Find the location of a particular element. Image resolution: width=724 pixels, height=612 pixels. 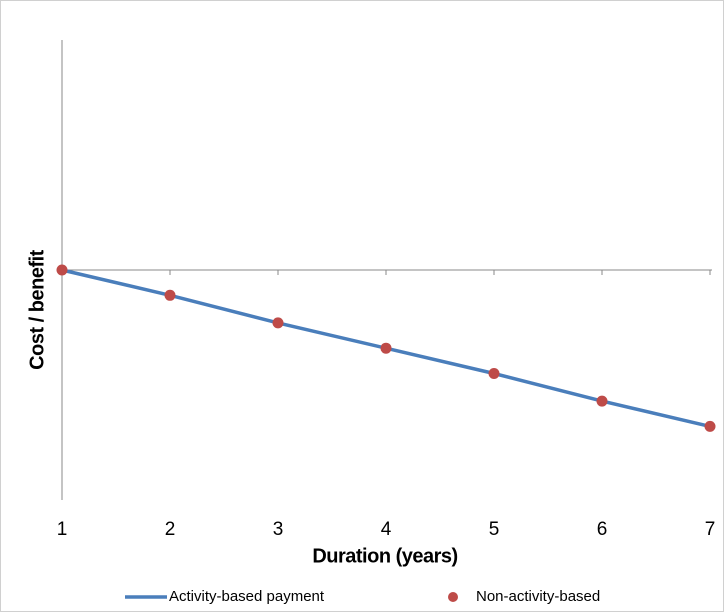

x-tick-label: 4 is located at coordinates (386, 529).